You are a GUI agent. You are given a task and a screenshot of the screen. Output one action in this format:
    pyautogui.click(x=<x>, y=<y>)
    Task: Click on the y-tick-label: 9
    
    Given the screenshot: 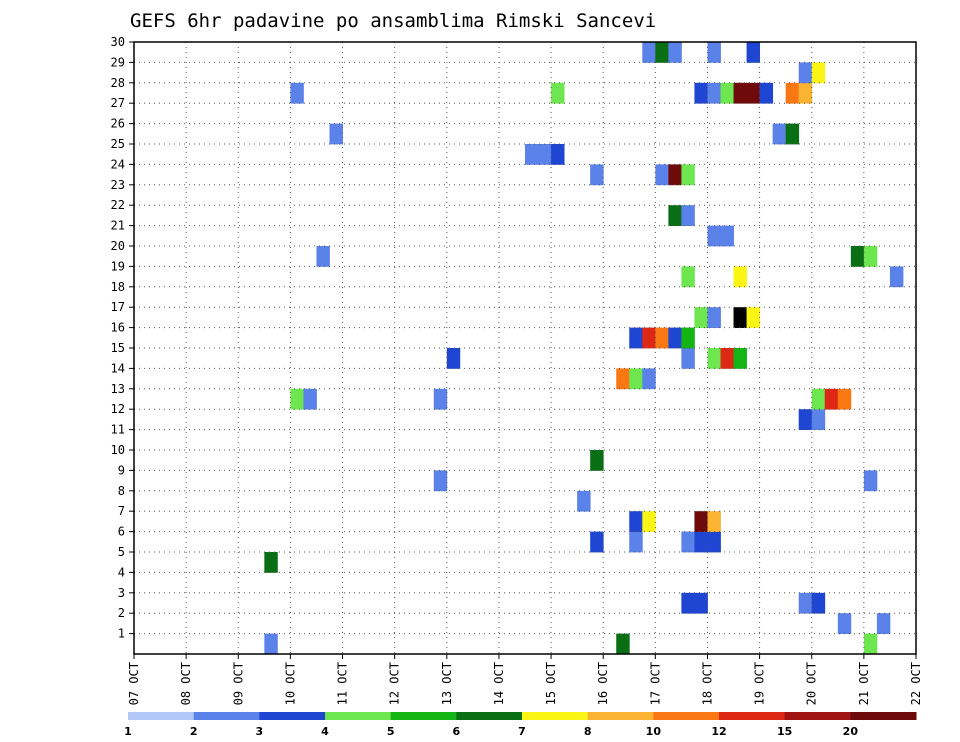 What is the action you would take?
    pyautogui.click(x=121, y=470)
    